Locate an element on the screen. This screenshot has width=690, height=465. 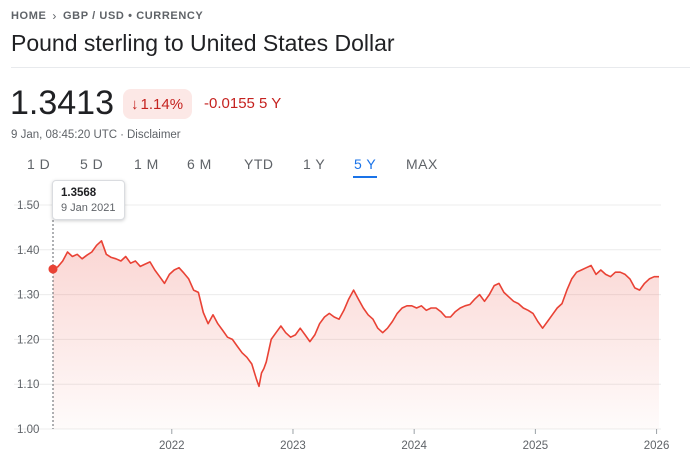
range-tab-6m: 6 M is located at coordinates (199, 164).